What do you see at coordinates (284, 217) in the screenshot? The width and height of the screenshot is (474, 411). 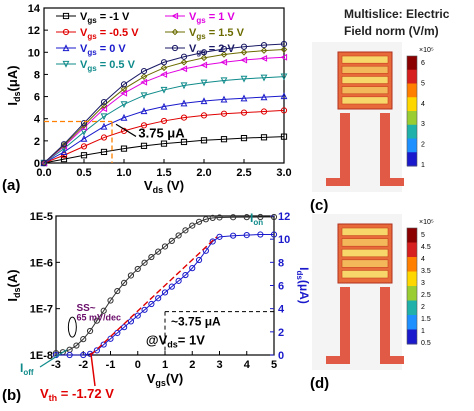 I see `panel-b-y2-tick-label: 12` at bounding box center [284, 217].